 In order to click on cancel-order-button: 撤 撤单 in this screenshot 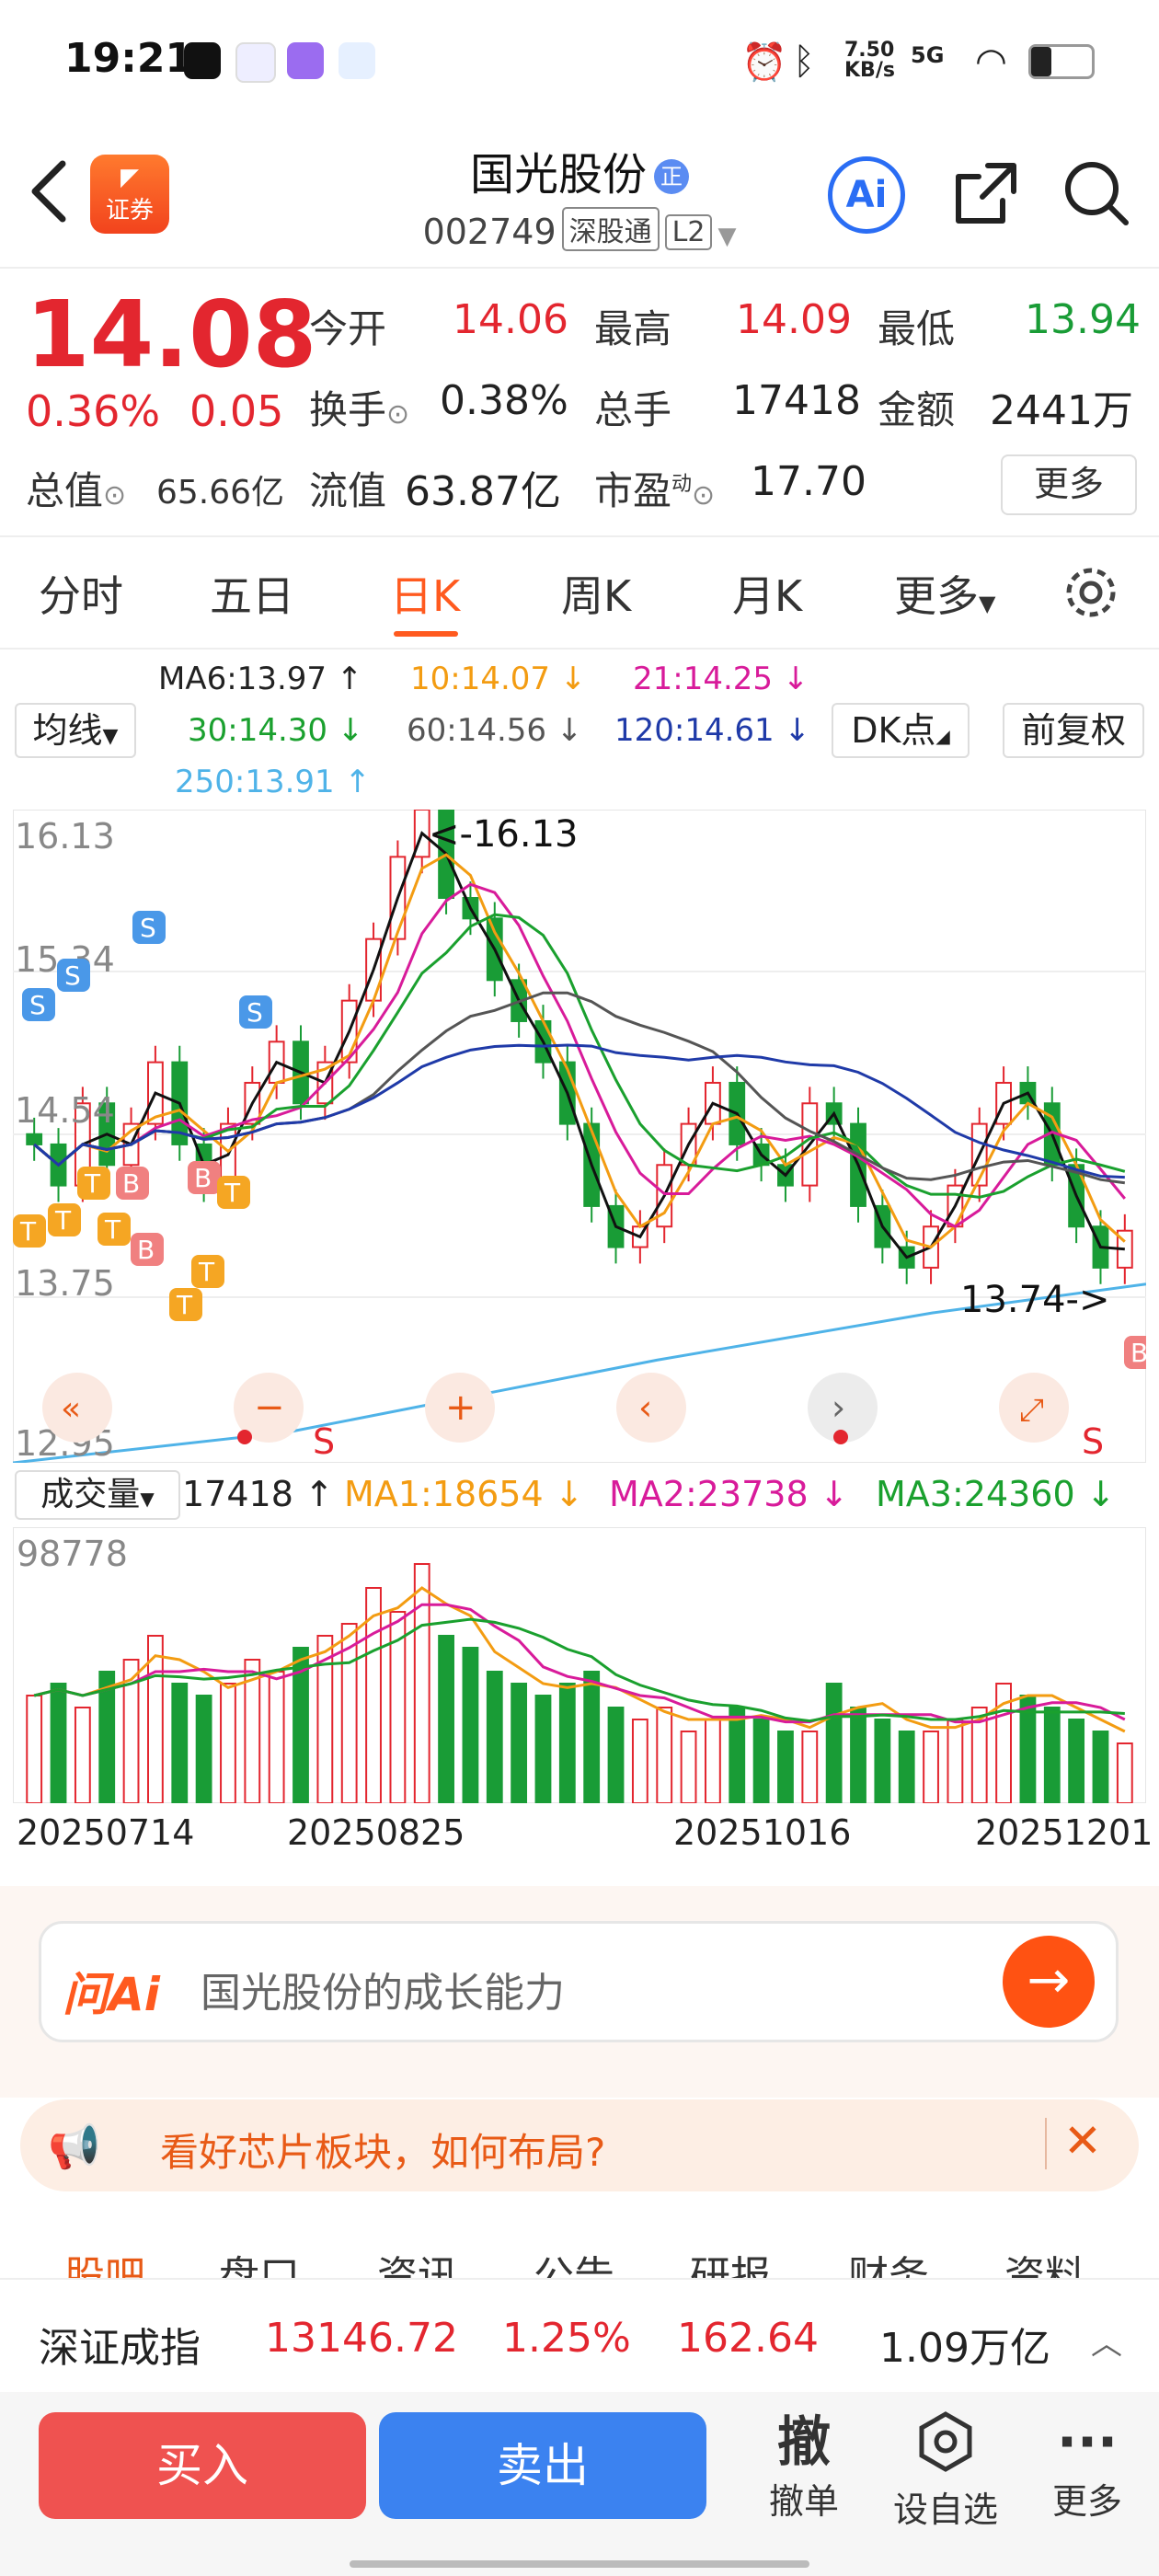, I will do `click(804, 2467)`.